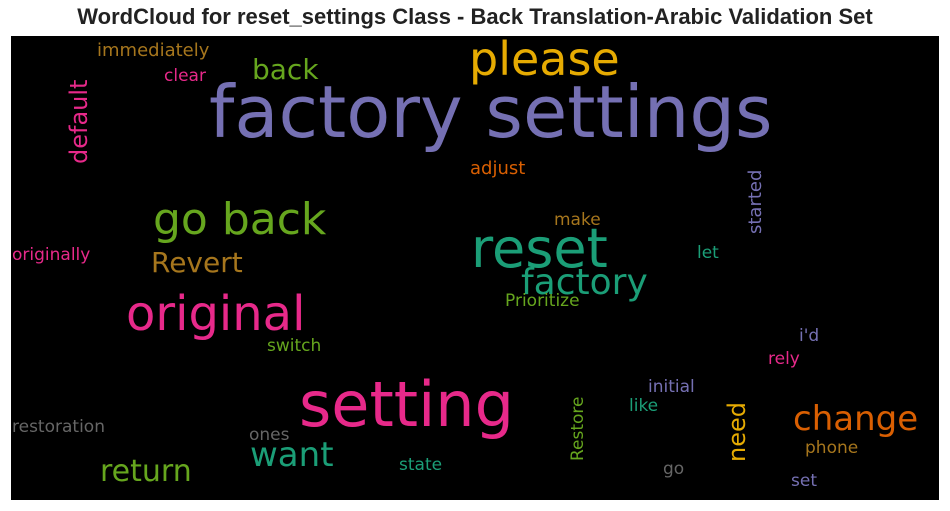  Describe the element at coordinates (294, 346) in the screenshot. I see `word-switch: switch` at that location.